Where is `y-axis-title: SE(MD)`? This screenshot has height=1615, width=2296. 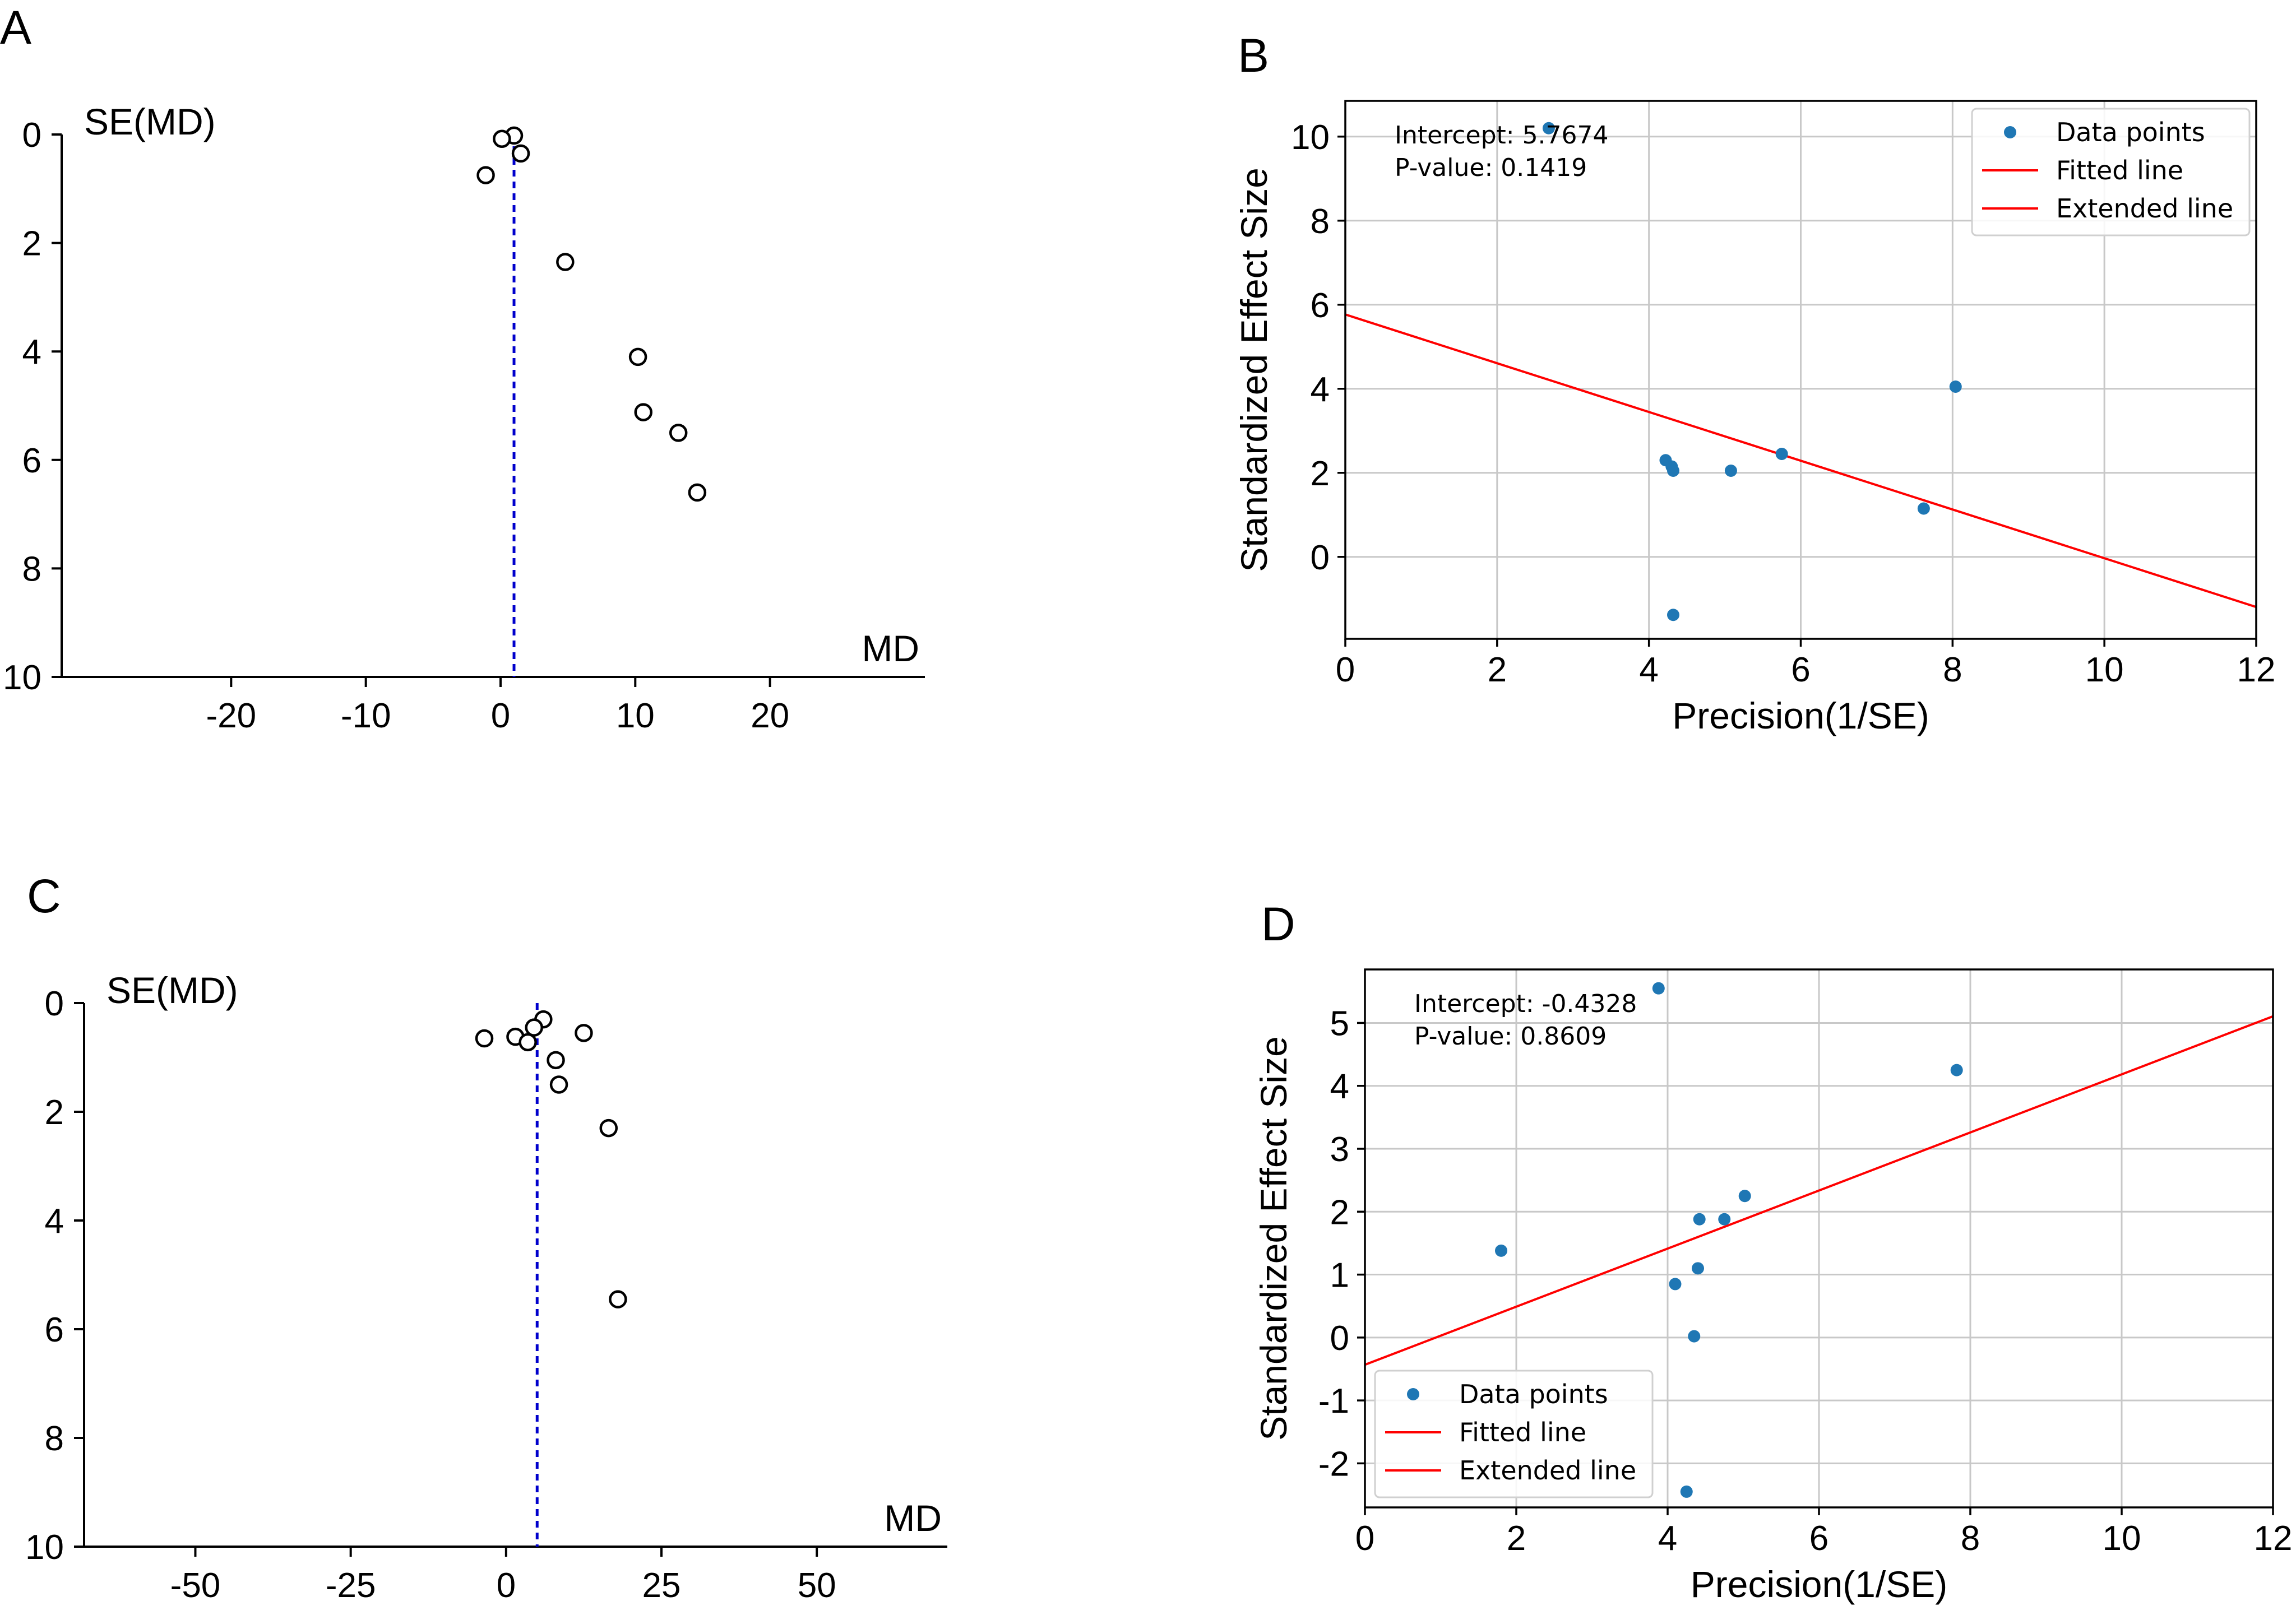
y-axis-title: SE(MD) is located at coordinates (150, 121).